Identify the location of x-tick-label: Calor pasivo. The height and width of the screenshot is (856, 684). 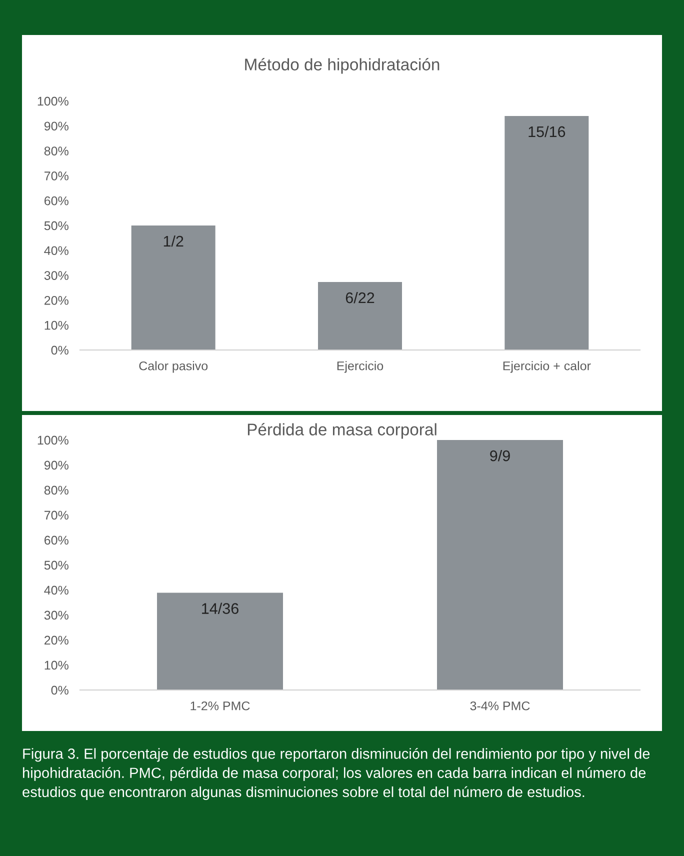
(173, 367).